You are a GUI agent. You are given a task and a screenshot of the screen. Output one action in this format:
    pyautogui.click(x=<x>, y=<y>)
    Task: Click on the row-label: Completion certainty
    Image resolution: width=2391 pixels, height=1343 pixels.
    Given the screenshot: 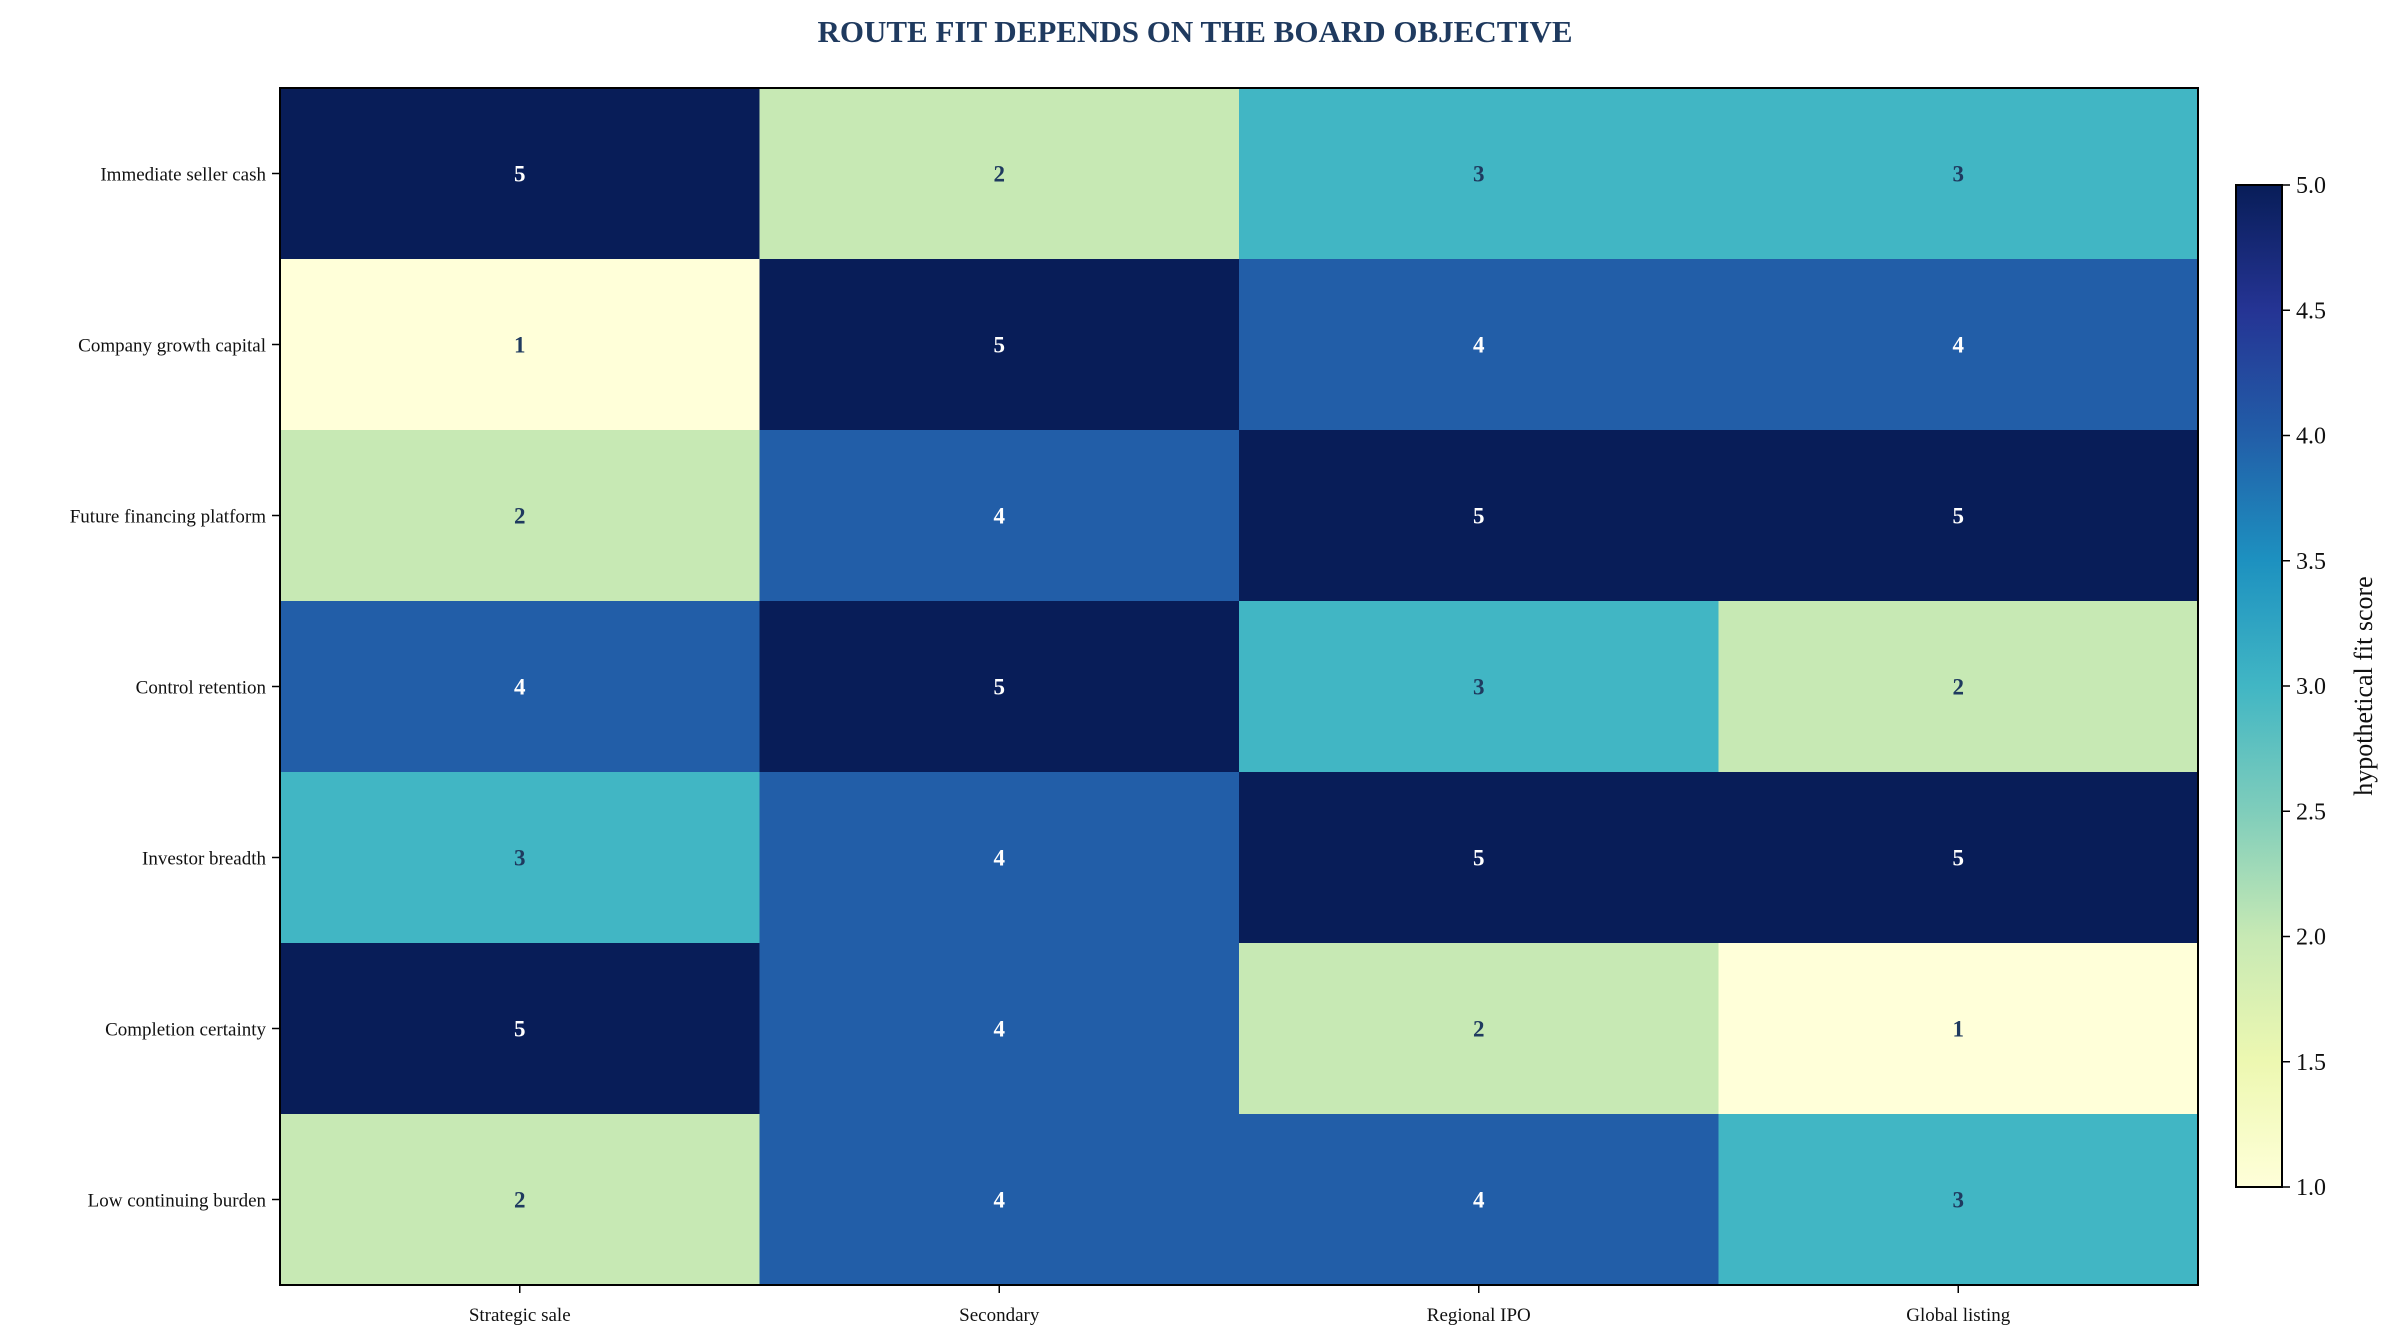 What is the action you would take?
    pyautogui.click(x=185, y=1030)
    